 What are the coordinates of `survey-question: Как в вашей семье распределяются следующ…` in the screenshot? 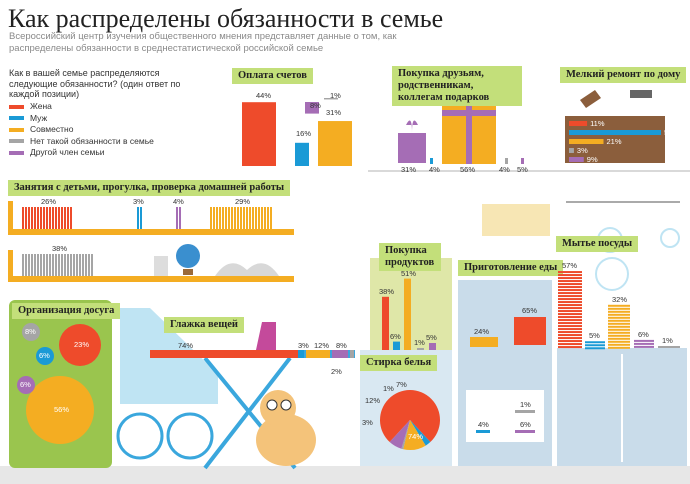 It's located at (95, 83).